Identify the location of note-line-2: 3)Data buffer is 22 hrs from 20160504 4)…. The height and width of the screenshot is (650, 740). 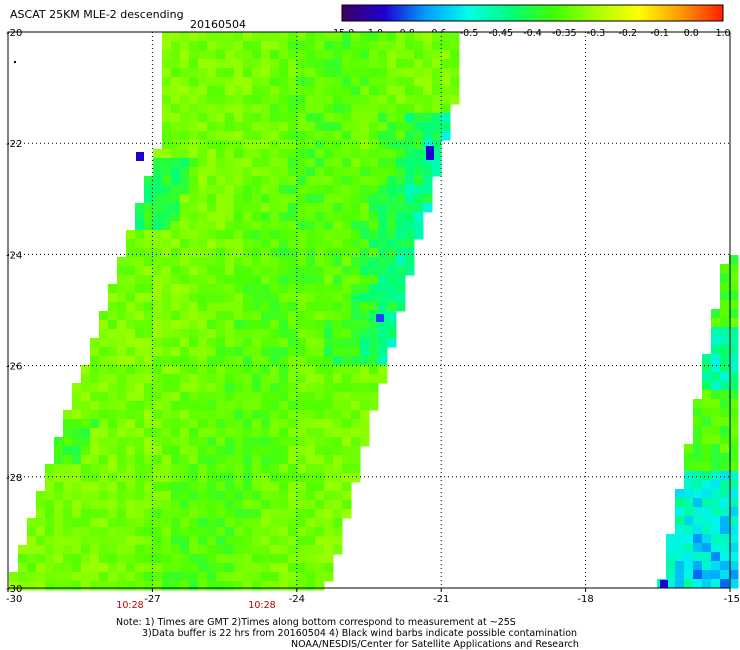
(360, 633).